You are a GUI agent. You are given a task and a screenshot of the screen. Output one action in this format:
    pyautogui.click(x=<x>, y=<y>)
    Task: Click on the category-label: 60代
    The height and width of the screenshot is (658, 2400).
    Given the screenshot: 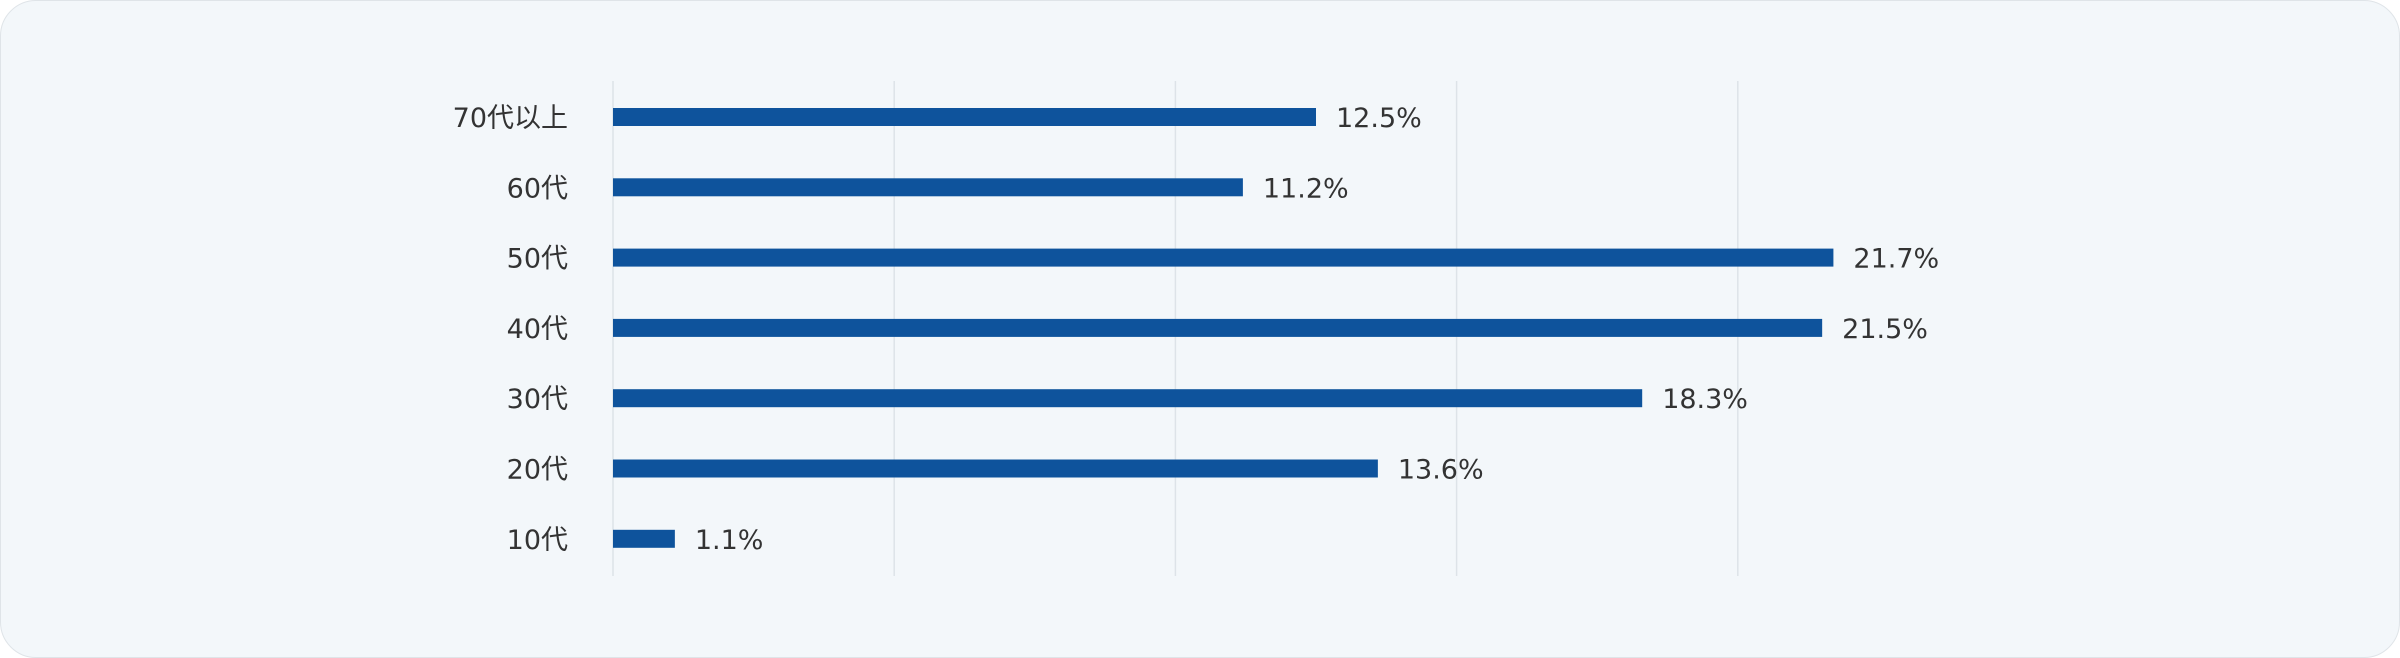 What is the action you would take?
    pyautogui.click(x=537, y=188)
    